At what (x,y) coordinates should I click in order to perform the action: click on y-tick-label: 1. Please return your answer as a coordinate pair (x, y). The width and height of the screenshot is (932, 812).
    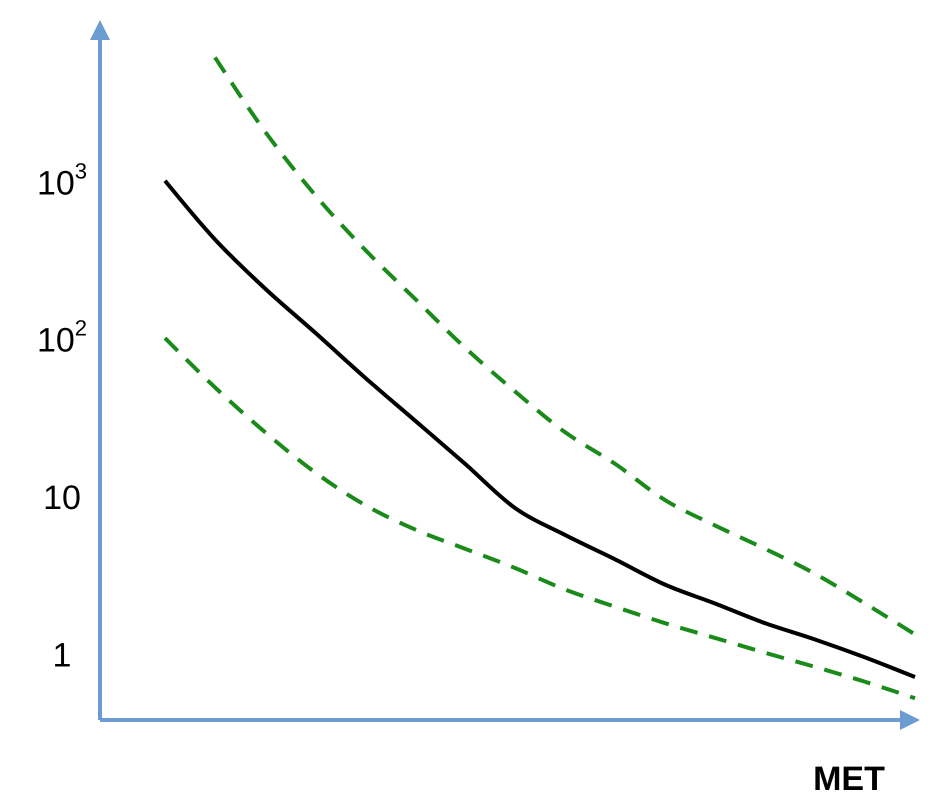
    Looking at the image, I should click on (62, 655).